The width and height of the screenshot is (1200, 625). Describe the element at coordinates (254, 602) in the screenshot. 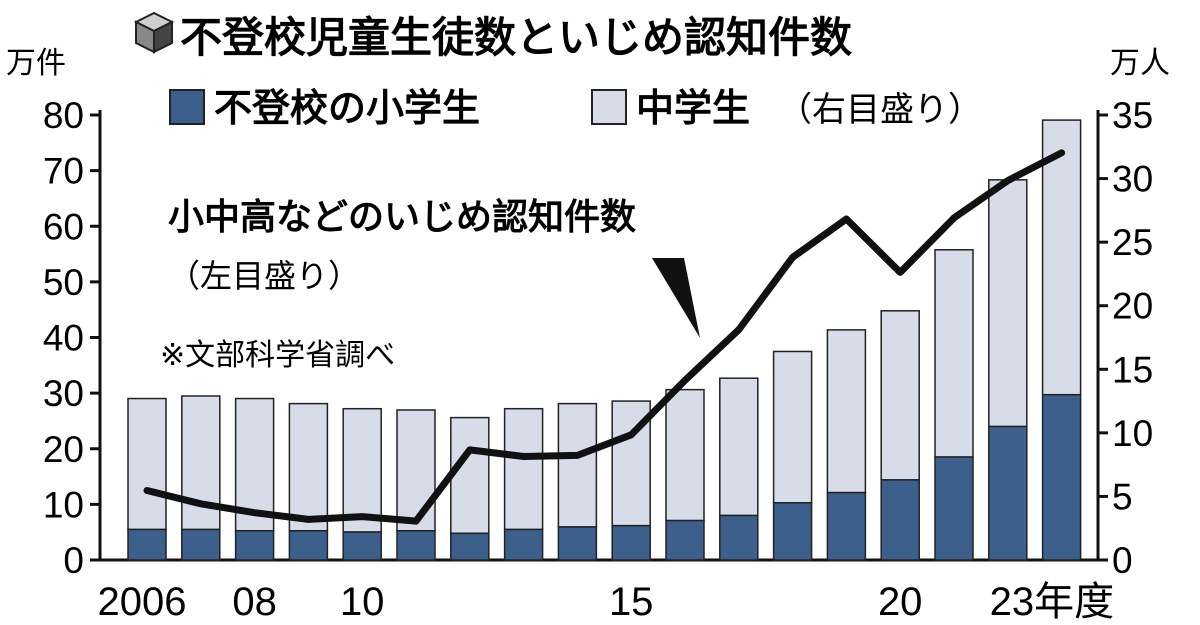

I see `x-axis-tick-label: 08` at that location.